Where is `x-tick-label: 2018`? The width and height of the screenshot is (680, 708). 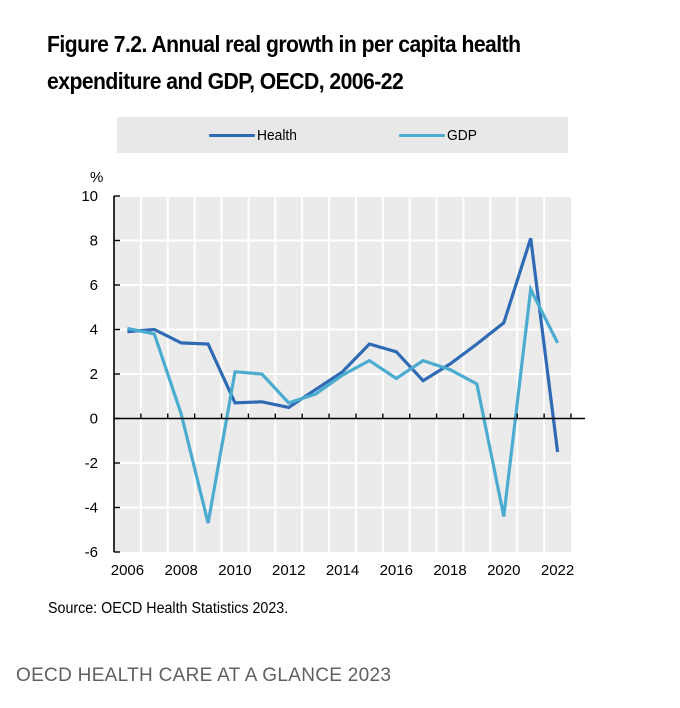 x-tick-label: 2018 is located at coordinates (449, 570).